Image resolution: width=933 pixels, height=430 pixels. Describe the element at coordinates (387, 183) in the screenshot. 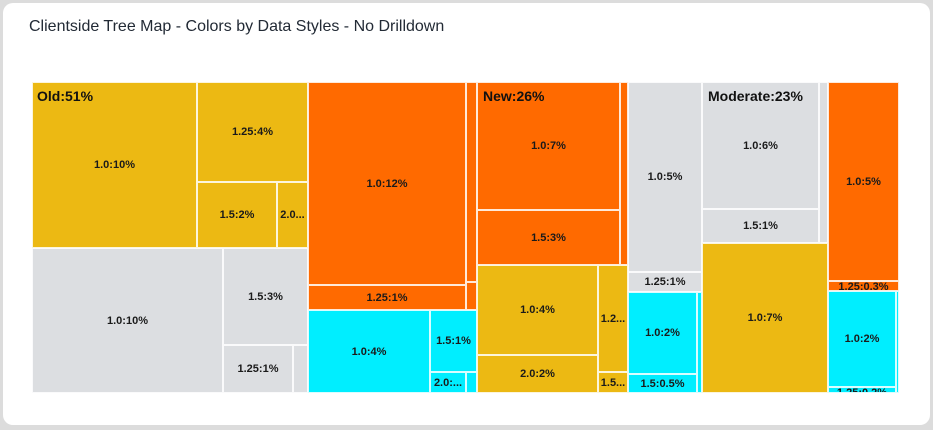

I see `treemap-cell-old: 1.0:12%` at that location.